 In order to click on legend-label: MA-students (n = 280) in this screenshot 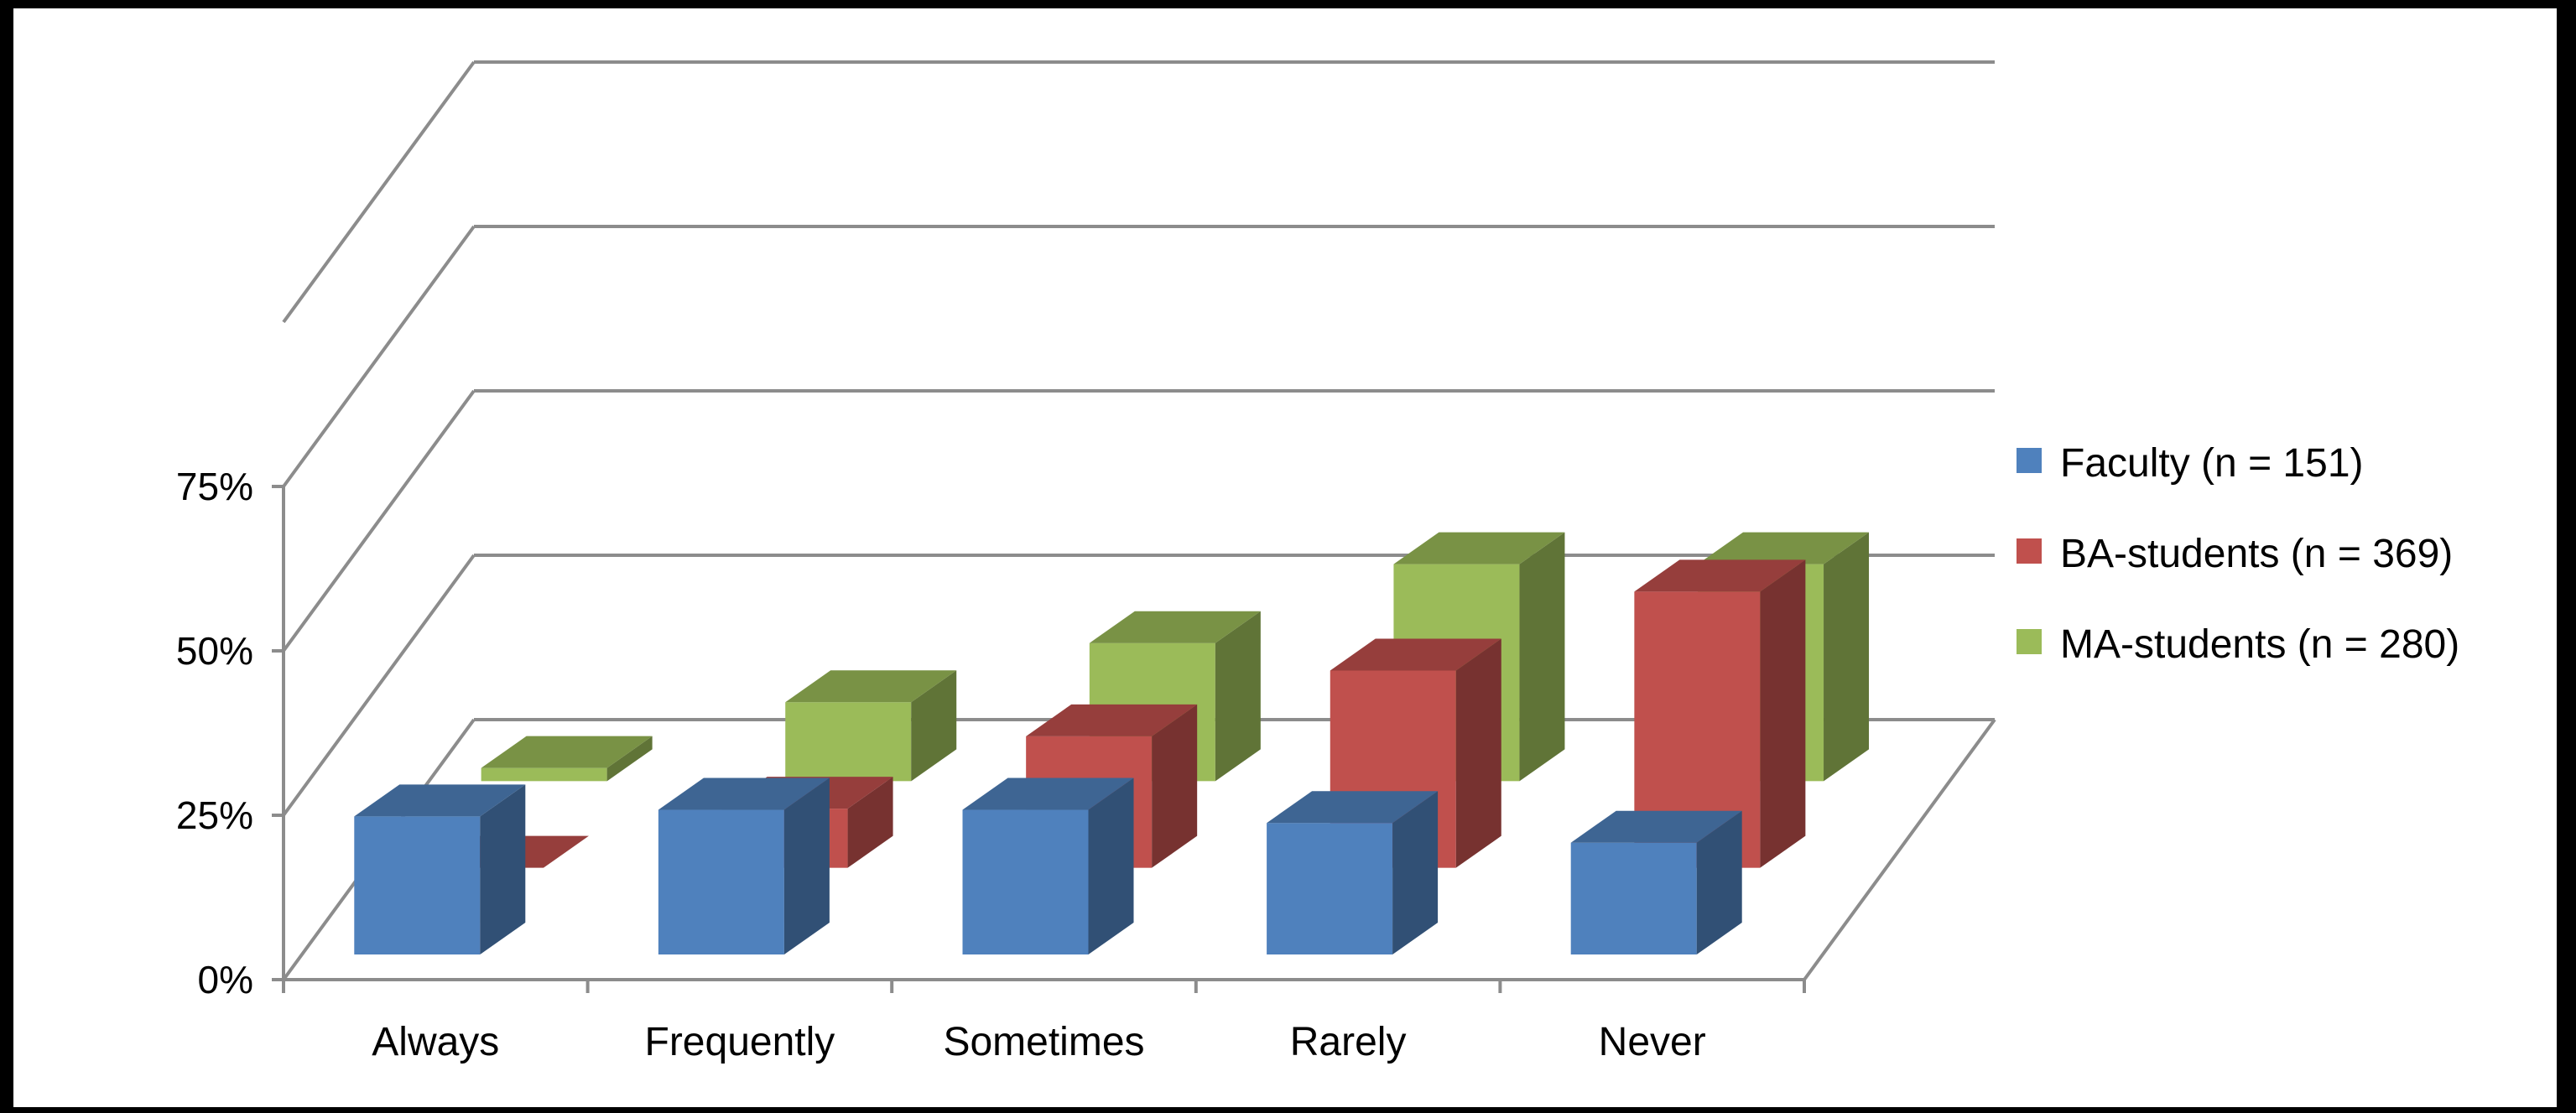, I will do `click(2259, 644)`.